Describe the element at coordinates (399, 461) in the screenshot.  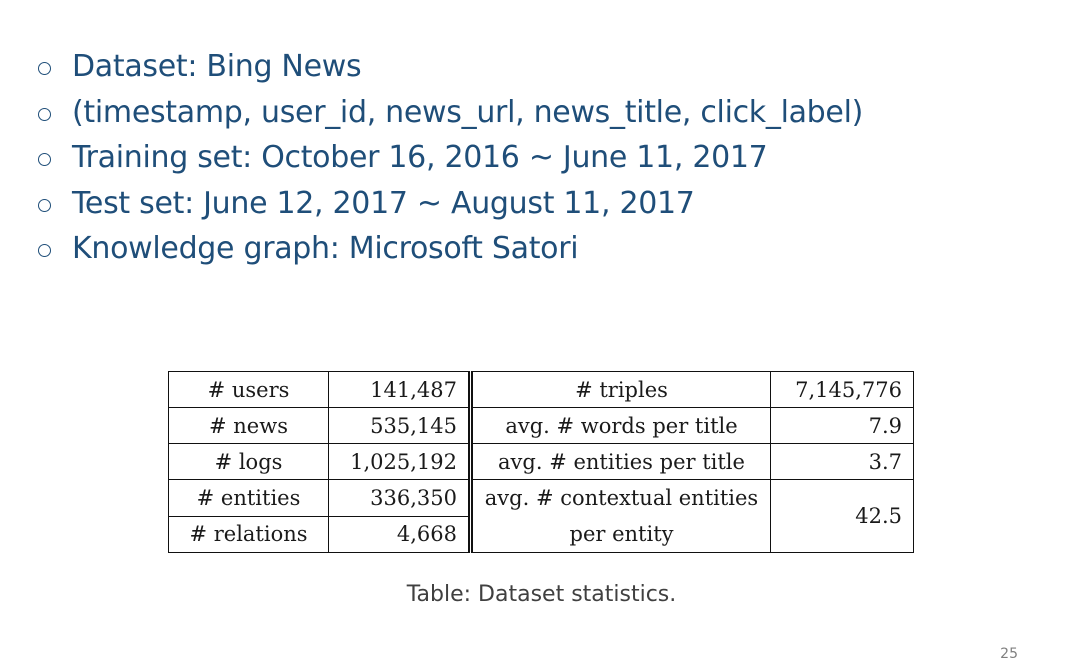
I see `table-cell-value: 1,025,192` at that location.